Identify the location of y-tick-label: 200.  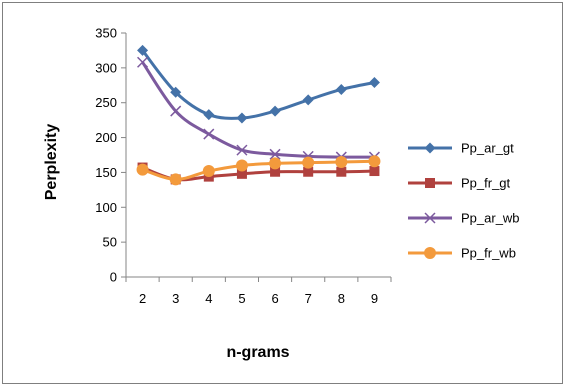
(106, 137).